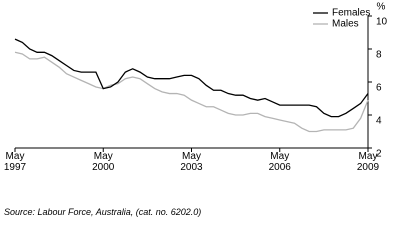  What do you see at coordinates (379, 55) in the screenshot?
I see `y-tick-label: 8` at bounding box center [379, 55].